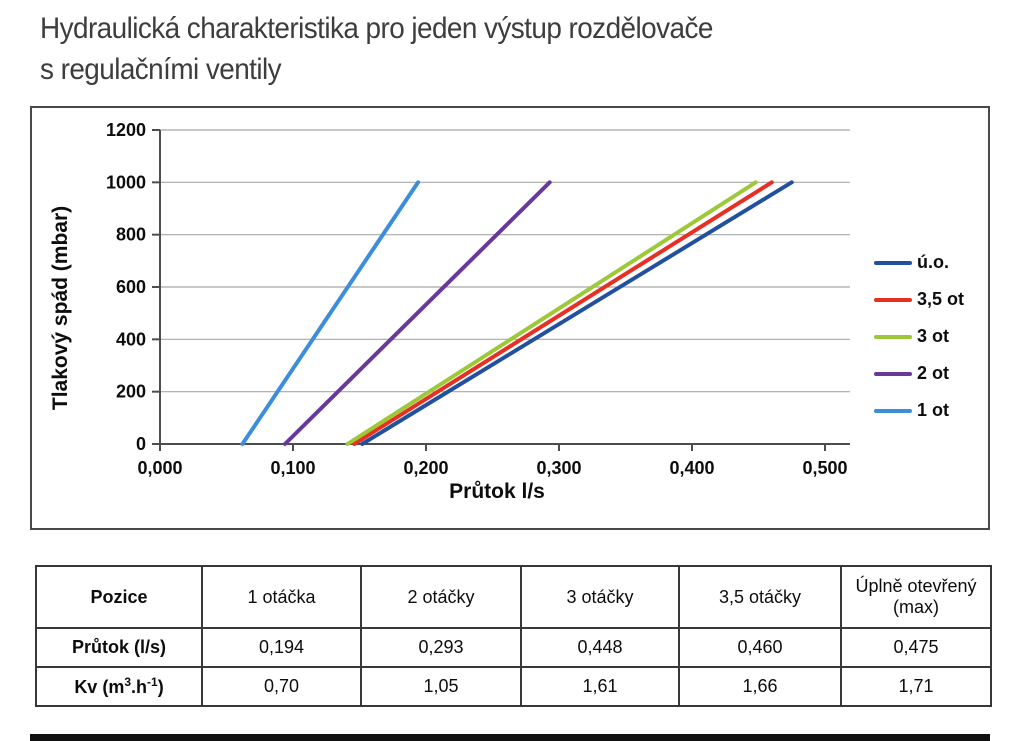  What do you see at coordinates (160, 687) in the screenshot?
I see `row-label-text: )` at bounding box center [160, 687].